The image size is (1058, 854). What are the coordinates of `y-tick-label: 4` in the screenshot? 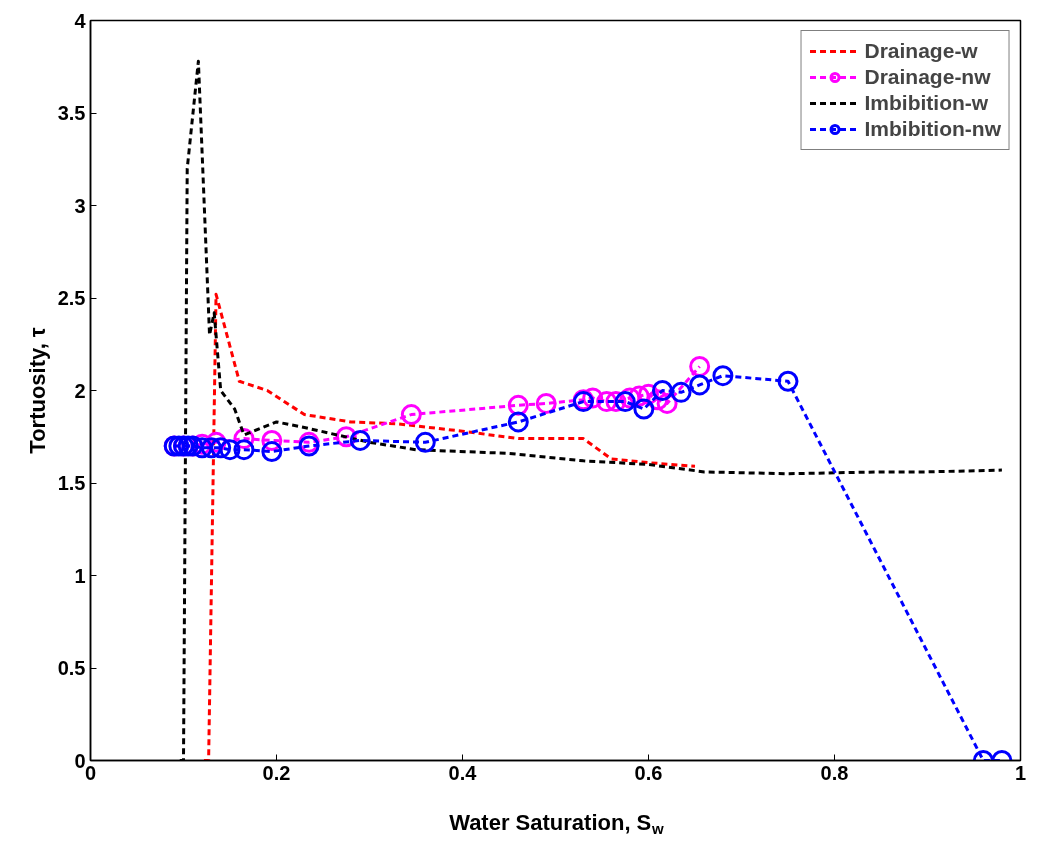 It's located at (80, 20).